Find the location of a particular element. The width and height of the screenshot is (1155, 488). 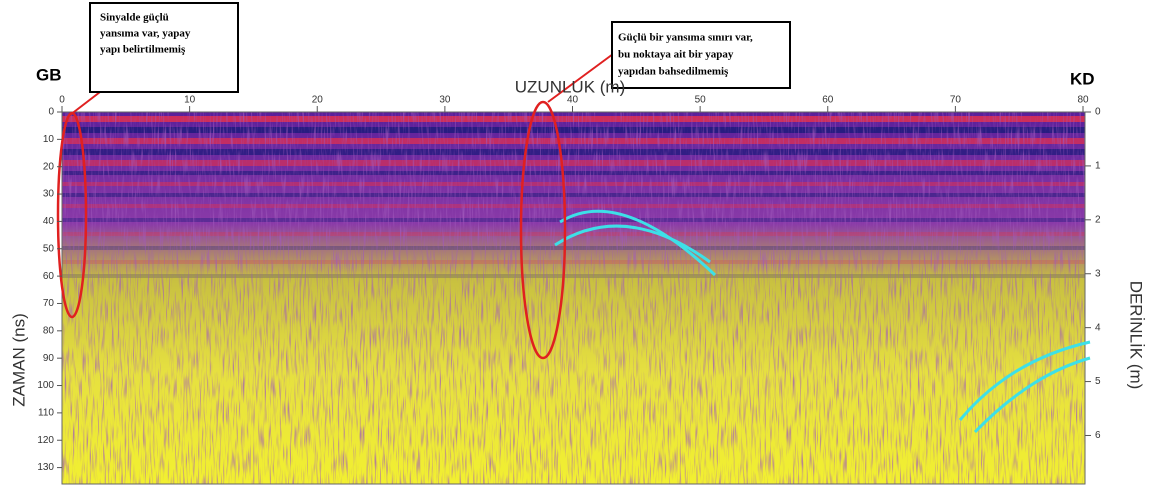

annotation-text: bu noktaya ait bir yapay is located at coordinates (676, 55).